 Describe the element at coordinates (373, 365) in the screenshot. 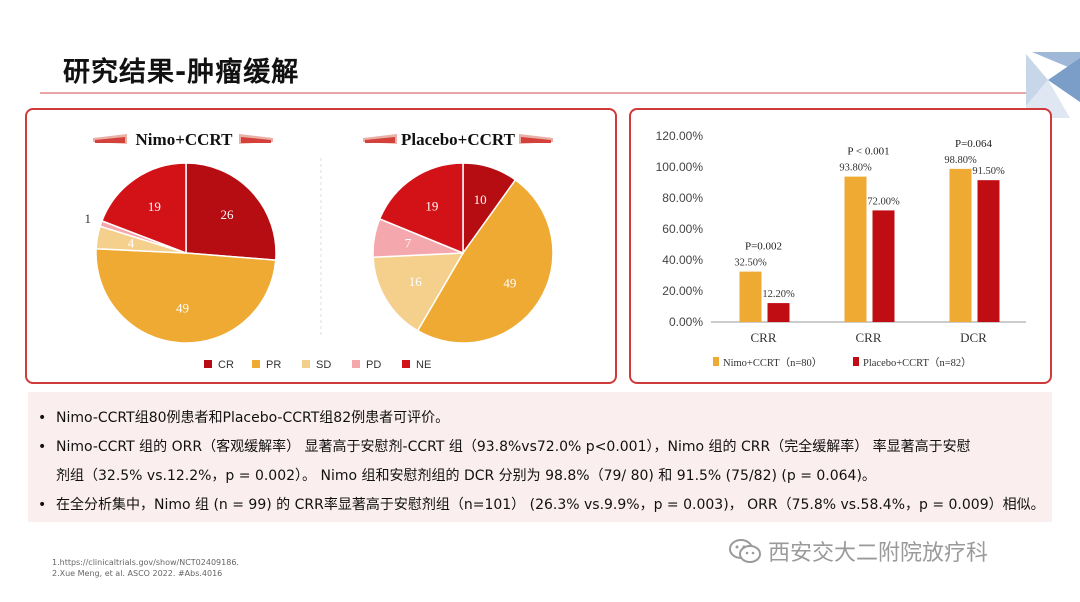

I see `legend-label: PD` at that location.